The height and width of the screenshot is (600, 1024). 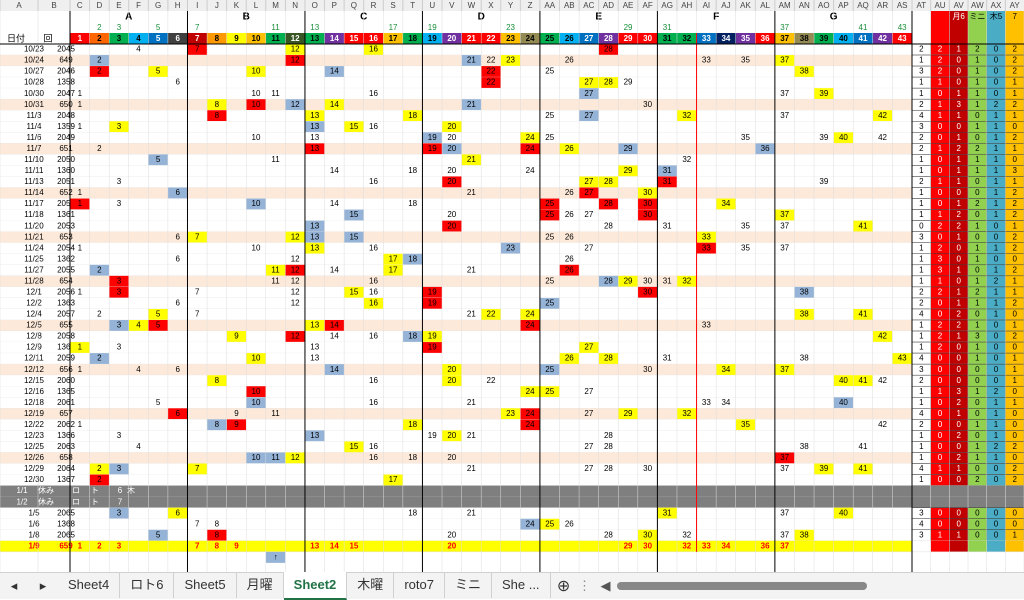 I want to click on nav-next: ▸, so click(x=43, y=585).